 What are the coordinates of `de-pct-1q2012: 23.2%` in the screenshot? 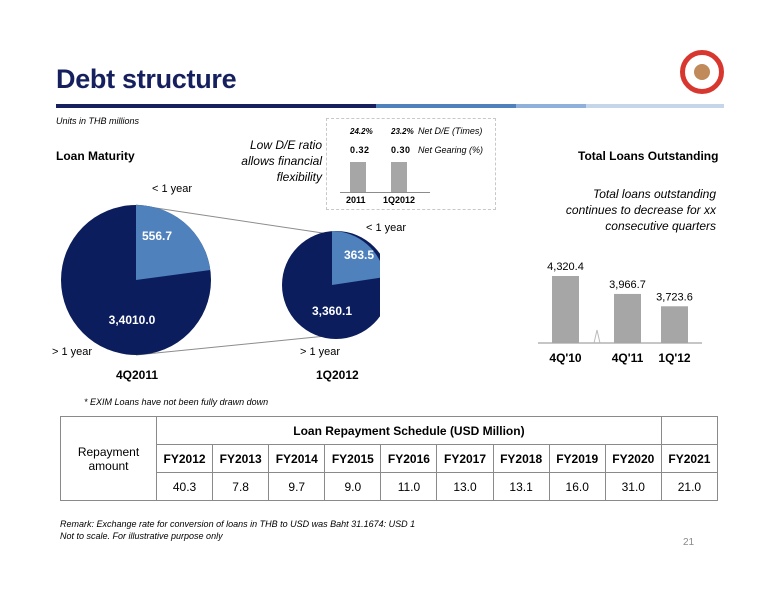 It's located at (402, 131).